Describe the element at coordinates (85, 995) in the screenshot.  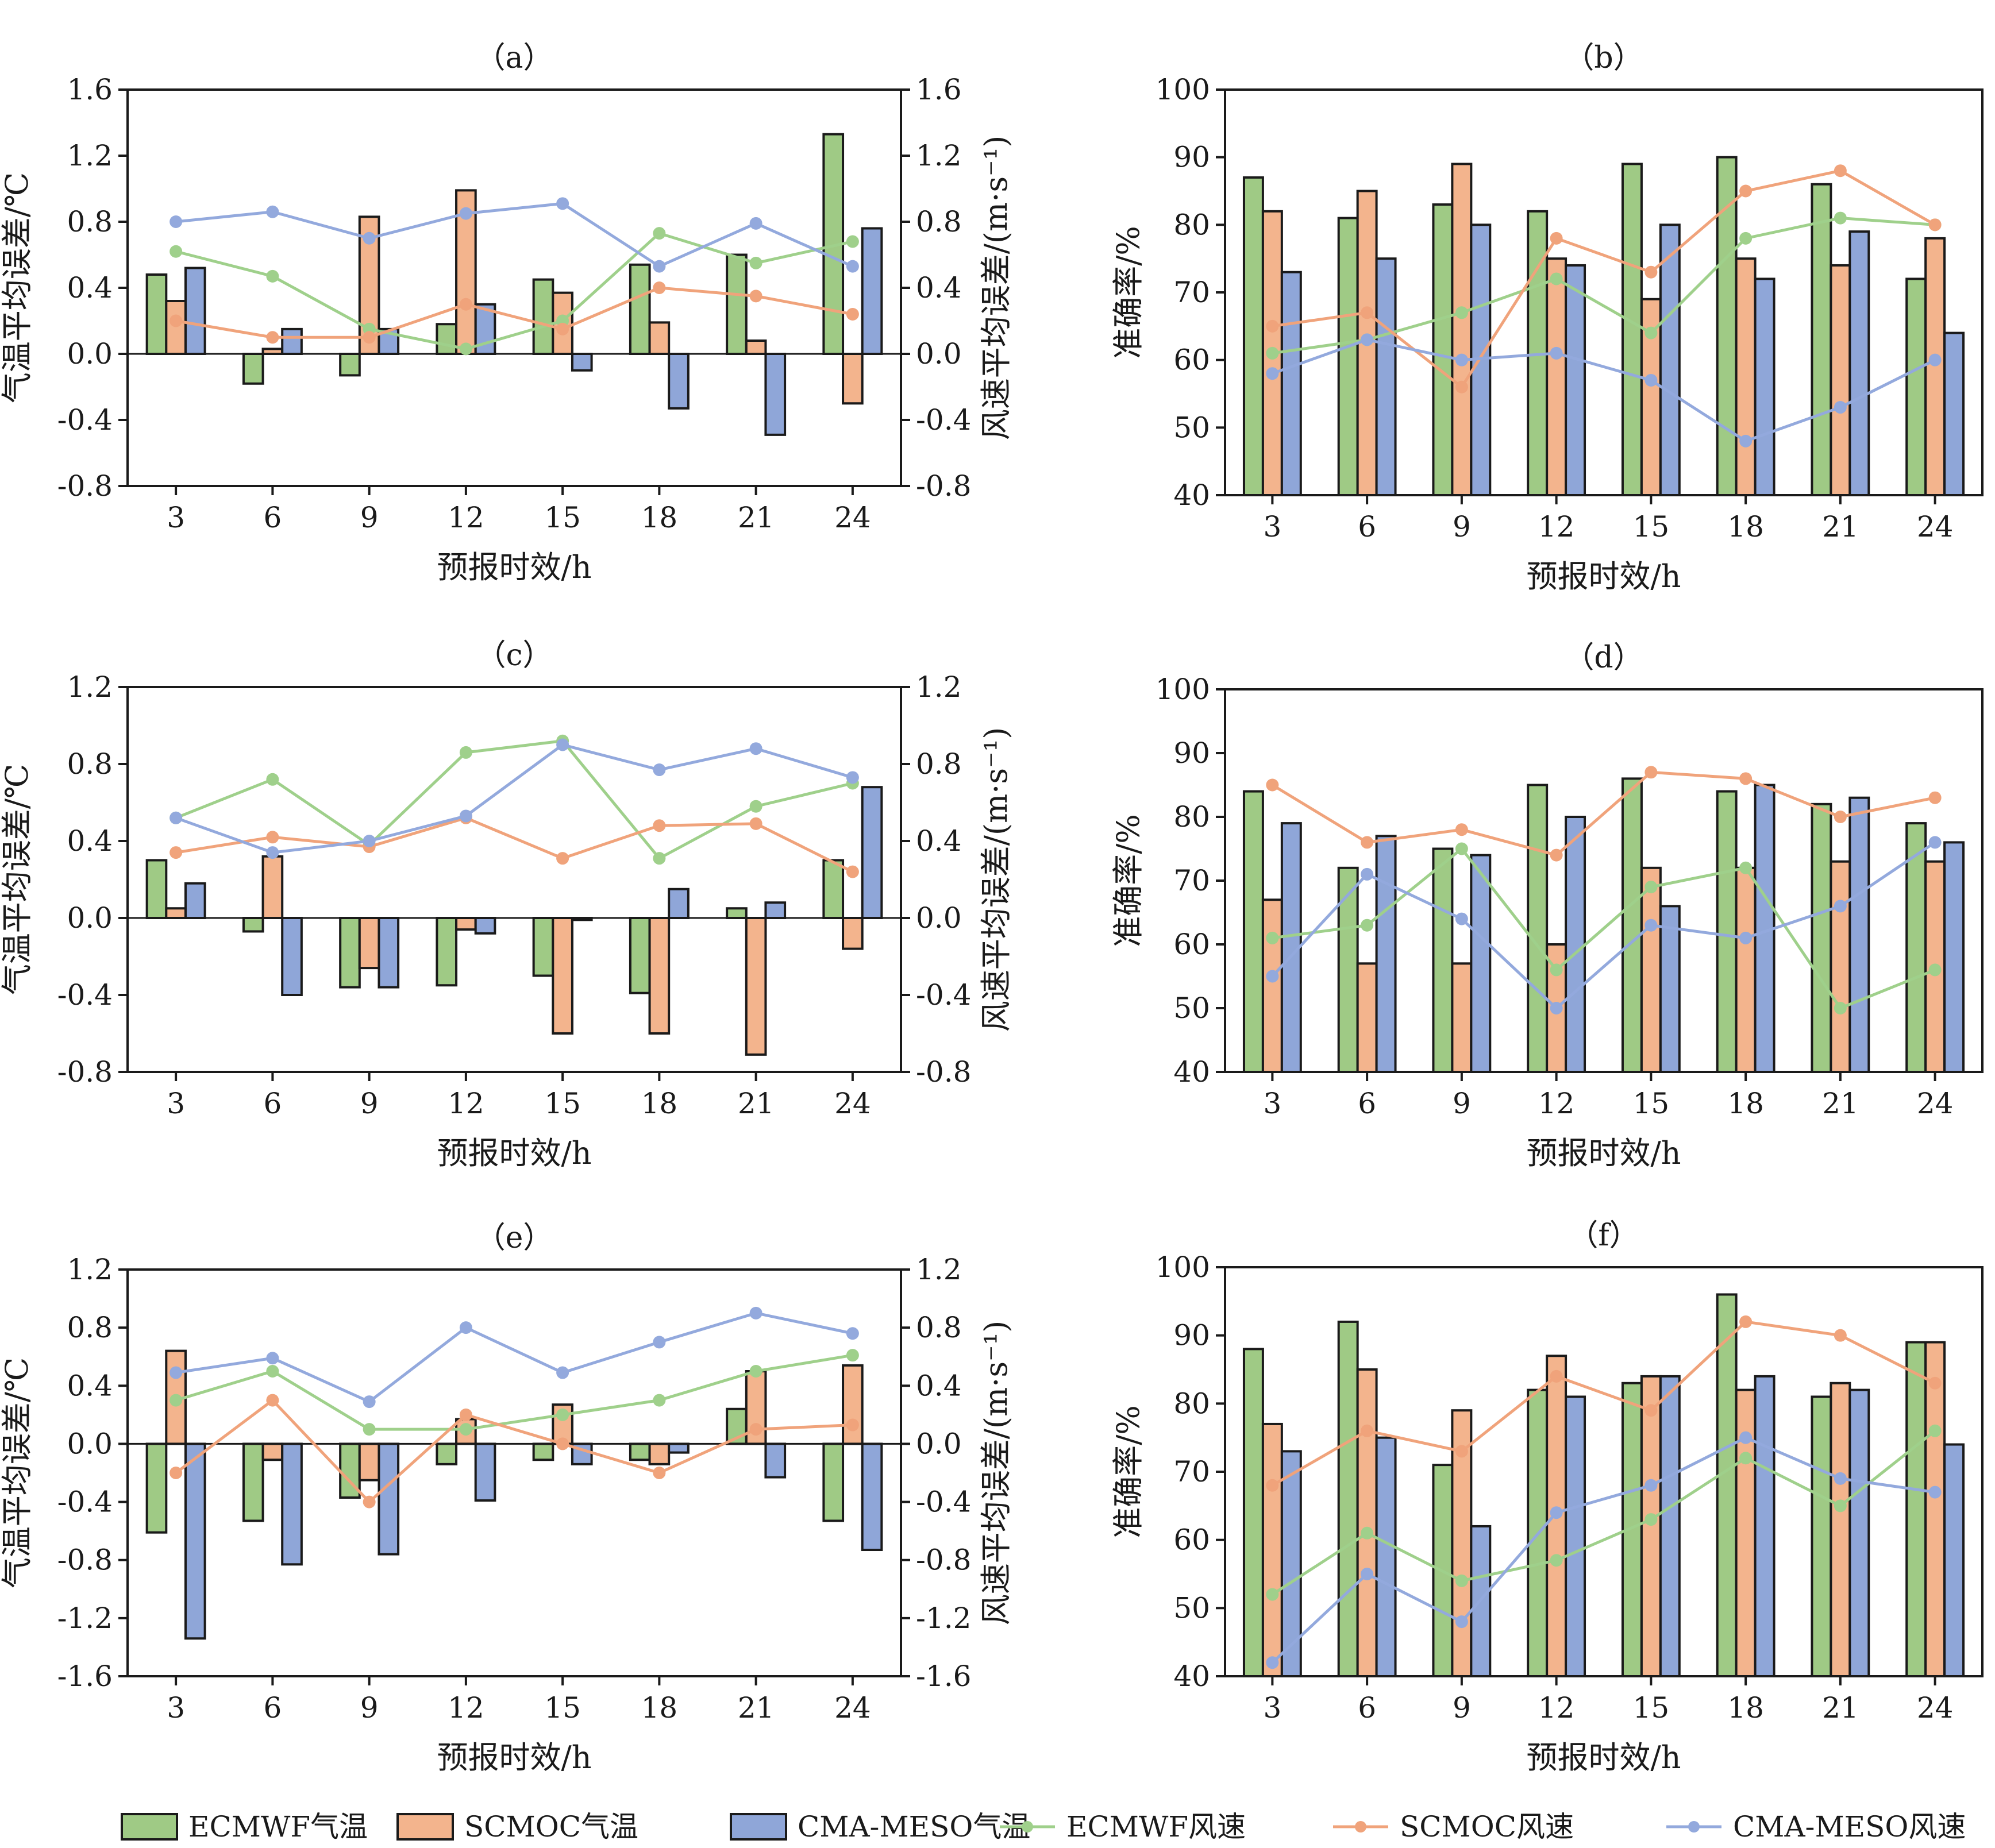
I see `y-tick-label: -0.4` at that location.